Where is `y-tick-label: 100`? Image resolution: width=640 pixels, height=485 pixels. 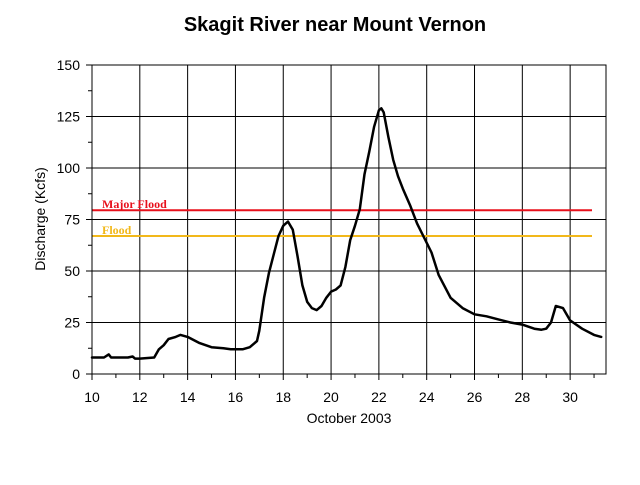
y-tick-label: 100 is located at coordinates (69, 168).